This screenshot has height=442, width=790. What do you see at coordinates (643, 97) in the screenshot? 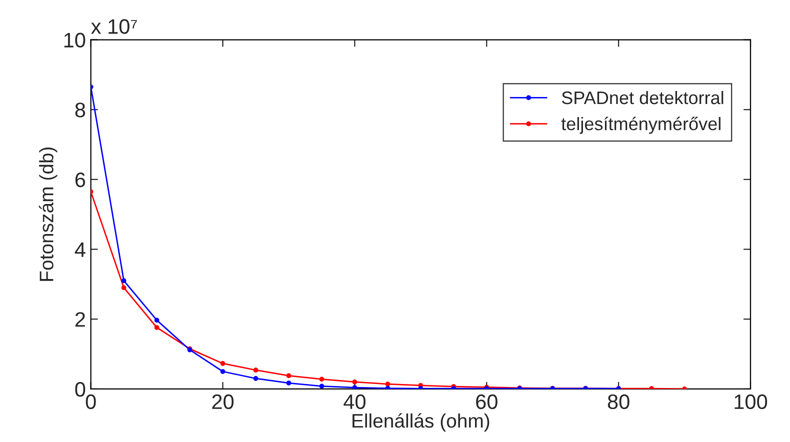
I see `legend-label: SPADnet detektorral` at bounding box center [643, 97].